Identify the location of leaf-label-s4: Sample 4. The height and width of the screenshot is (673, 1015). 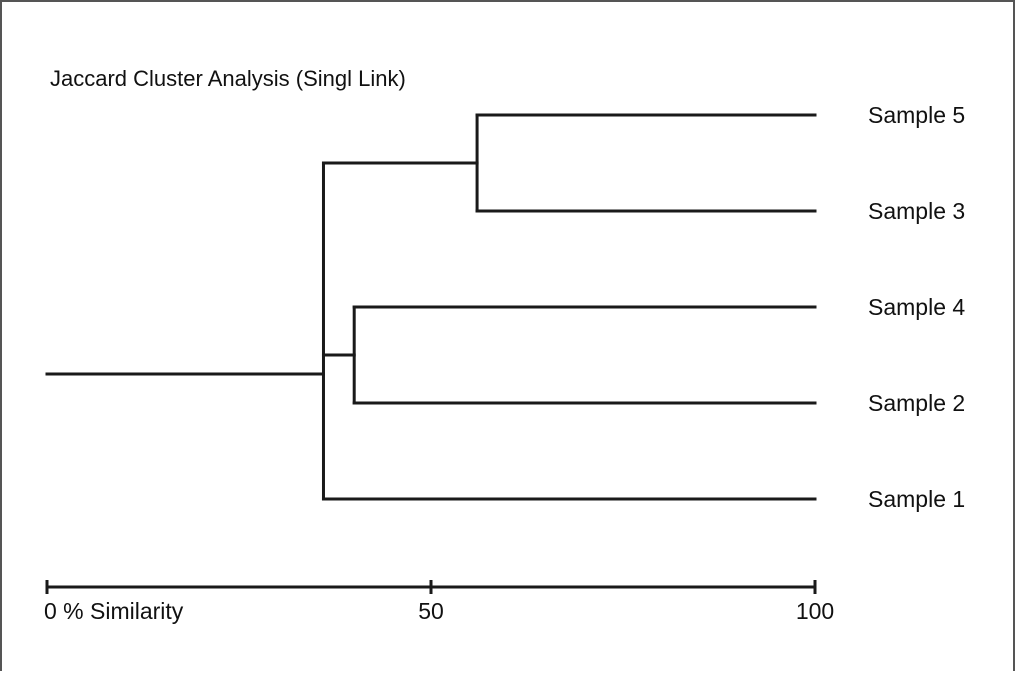
(916, 307).